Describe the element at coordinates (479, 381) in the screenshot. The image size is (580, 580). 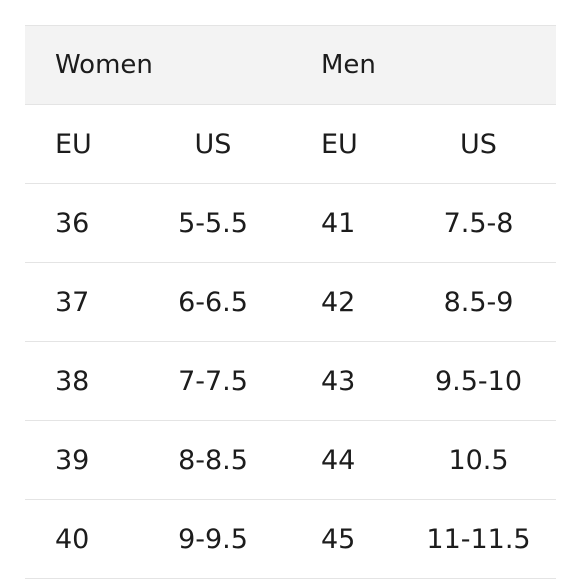
I see `men-us-cell: 9.5-10` at that location.